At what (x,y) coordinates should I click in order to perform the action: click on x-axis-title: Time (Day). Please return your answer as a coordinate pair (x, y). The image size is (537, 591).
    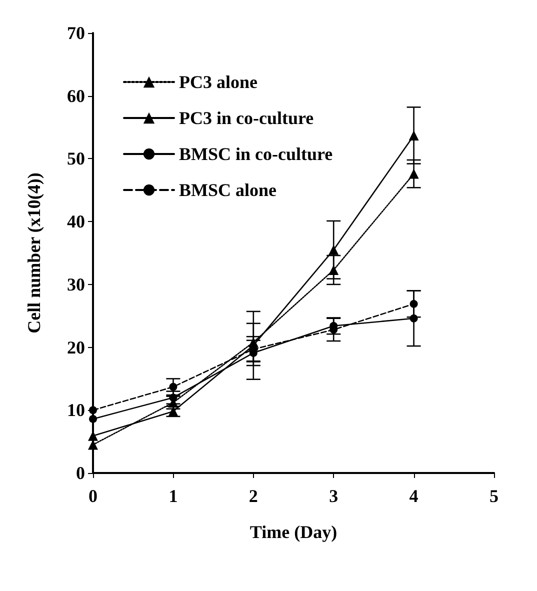
    Looking at the image, I should click on (294, 532).